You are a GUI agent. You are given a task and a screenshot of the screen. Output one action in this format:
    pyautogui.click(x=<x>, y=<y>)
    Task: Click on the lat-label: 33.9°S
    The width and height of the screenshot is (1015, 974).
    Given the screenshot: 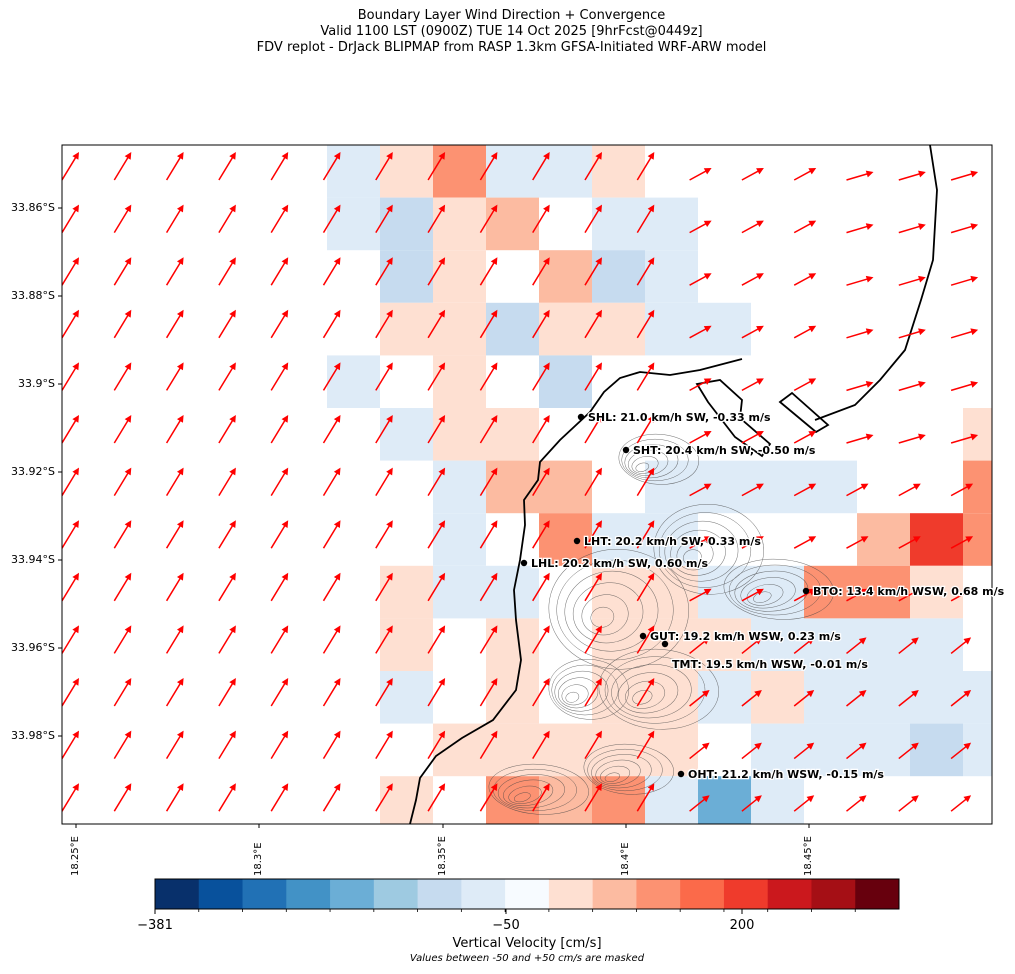 What is the action you would take?
    pyautogui.click(x=36, y=383)
    